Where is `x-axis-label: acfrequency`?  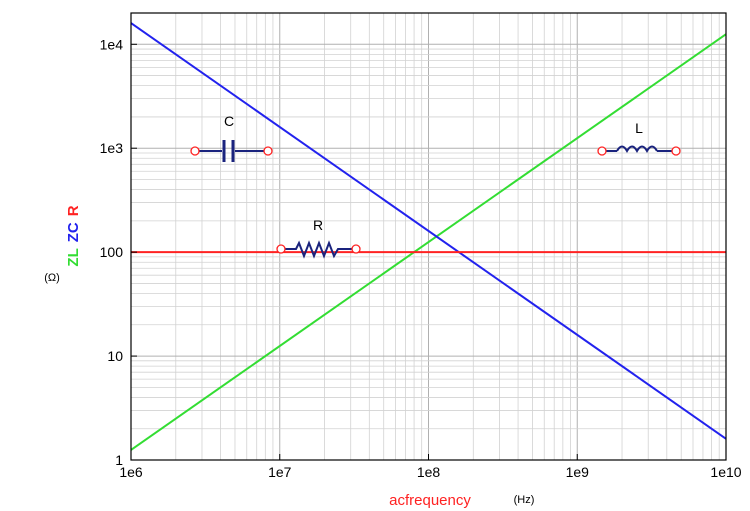
x-axis-label: acfrequency is located at coordinates (430, 500).